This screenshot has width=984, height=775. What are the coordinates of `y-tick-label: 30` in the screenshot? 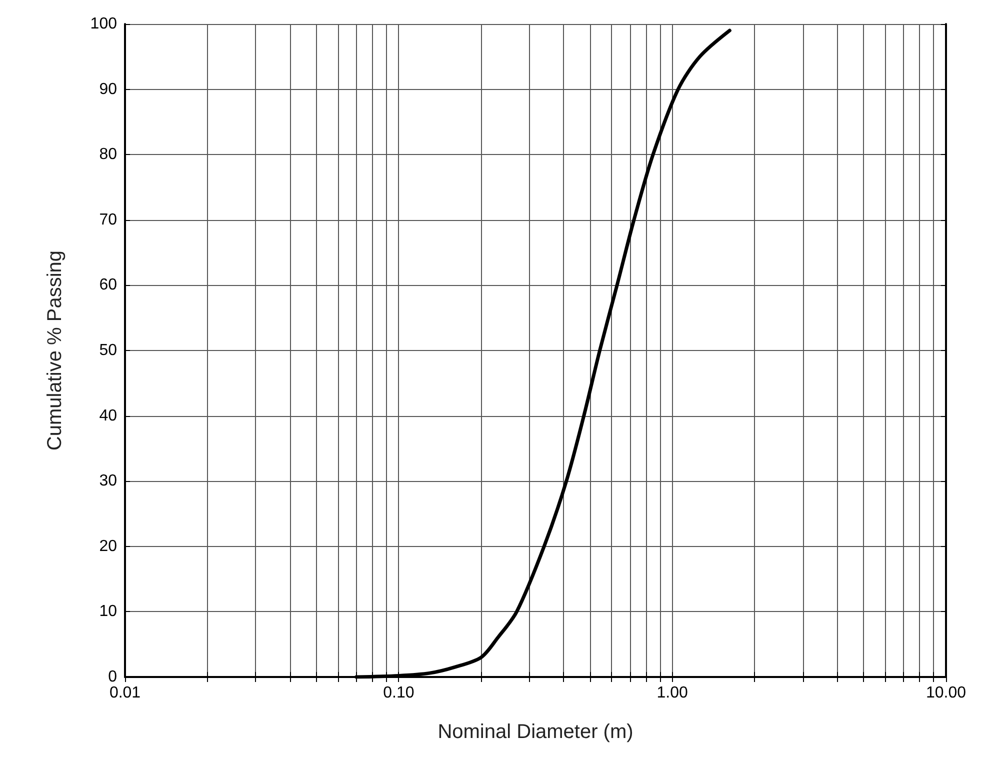 It's located at (108, 481).